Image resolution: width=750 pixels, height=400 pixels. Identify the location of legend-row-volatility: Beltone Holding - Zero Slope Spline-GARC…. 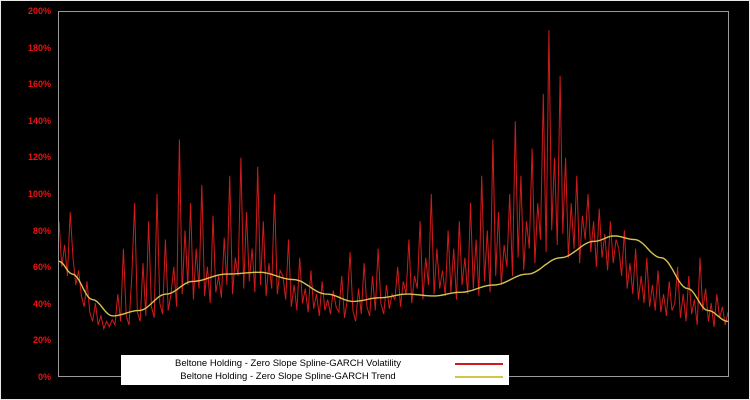
(315, 363).